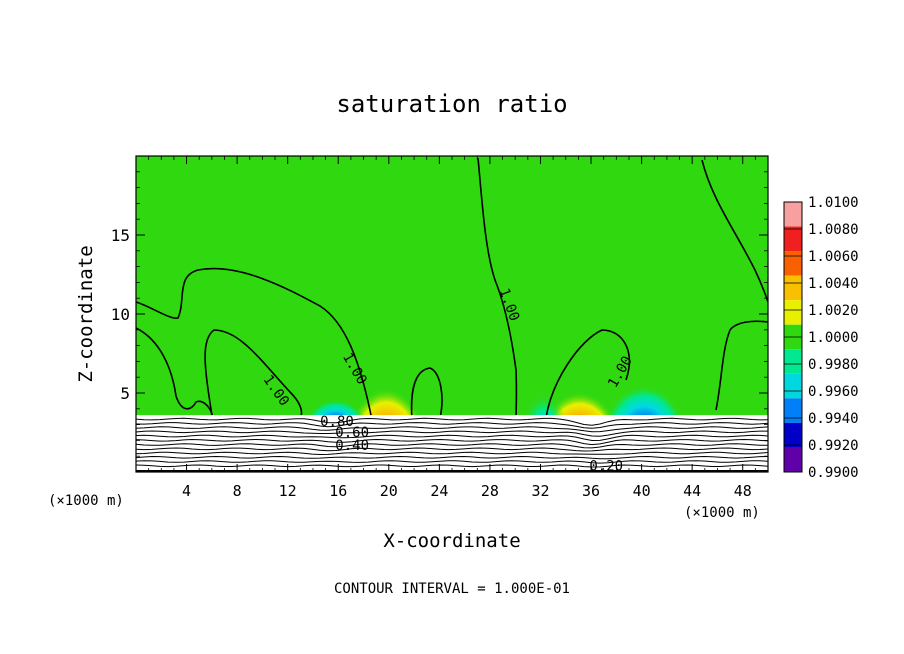  Describe the element at coordinates (833, 392) in the screenshot. I see `colorbar-label: 0.9960` at that location.